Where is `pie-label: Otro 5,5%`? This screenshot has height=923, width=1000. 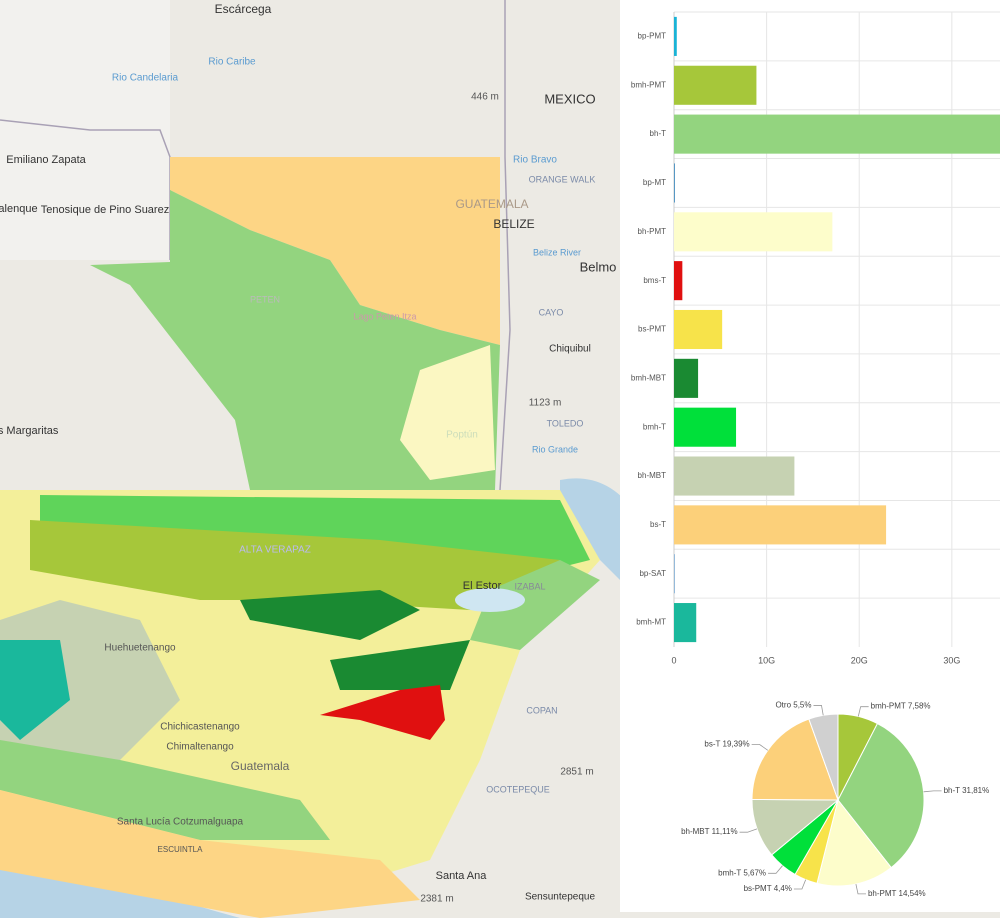 pie-label: Otro 5,5% is located at coordinates (793, 705).